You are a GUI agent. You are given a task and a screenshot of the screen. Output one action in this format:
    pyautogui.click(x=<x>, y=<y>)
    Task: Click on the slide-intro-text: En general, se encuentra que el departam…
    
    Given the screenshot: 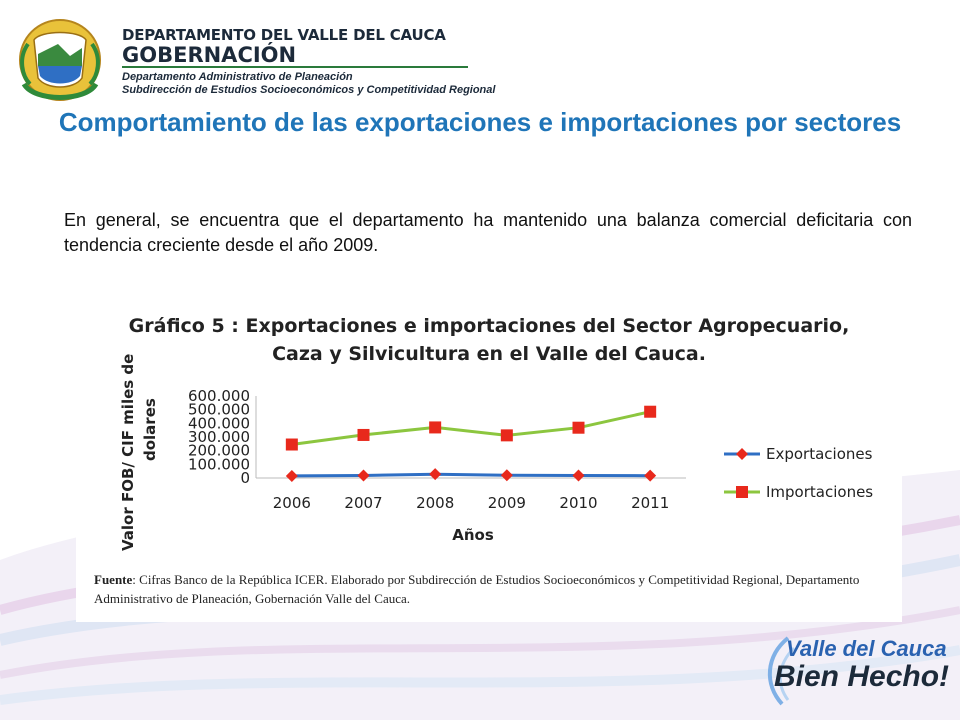 What is the action you would take?
    pyautogui.click(x=488, y=232)
    